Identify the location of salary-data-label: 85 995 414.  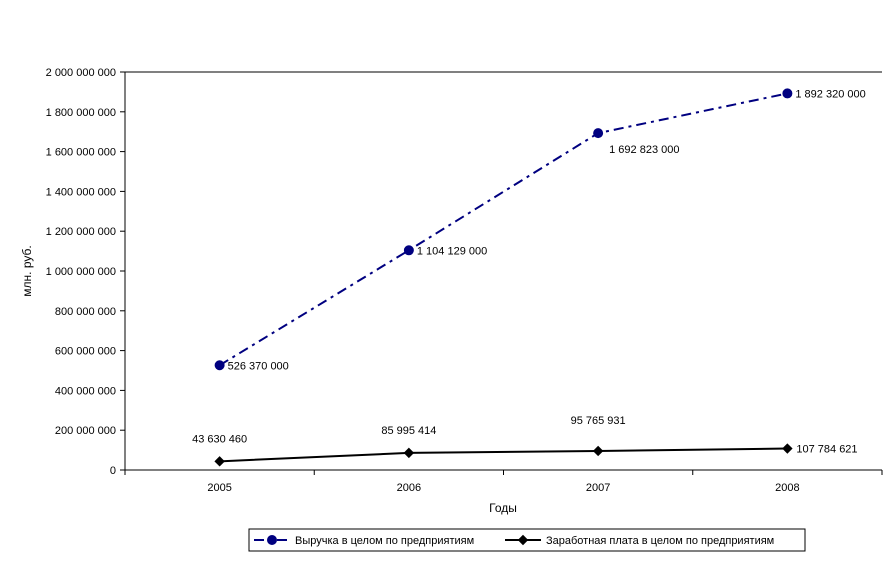
(408, 431).